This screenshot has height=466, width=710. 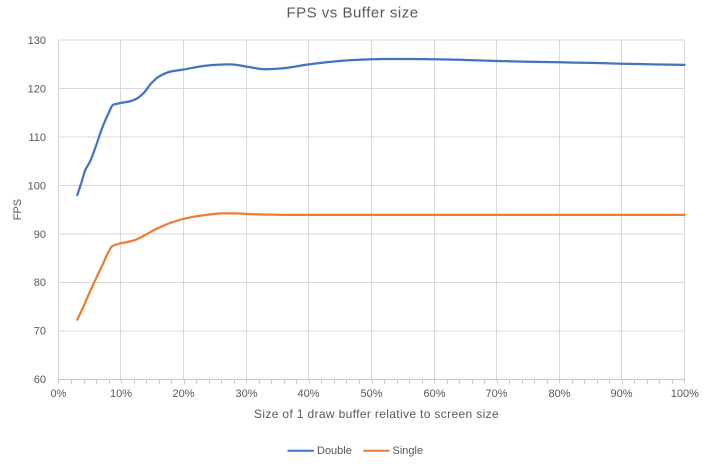 What do you see at coordinates (40, 380) in the screenshot?
I see `svg-text: 60` at bounding box center [40, 380].